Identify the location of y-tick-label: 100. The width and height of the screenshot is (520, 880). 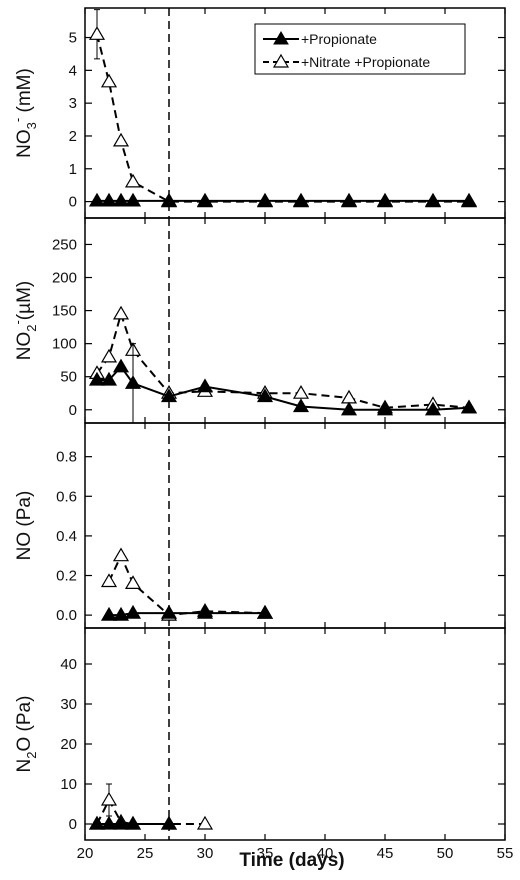
(64, 344).